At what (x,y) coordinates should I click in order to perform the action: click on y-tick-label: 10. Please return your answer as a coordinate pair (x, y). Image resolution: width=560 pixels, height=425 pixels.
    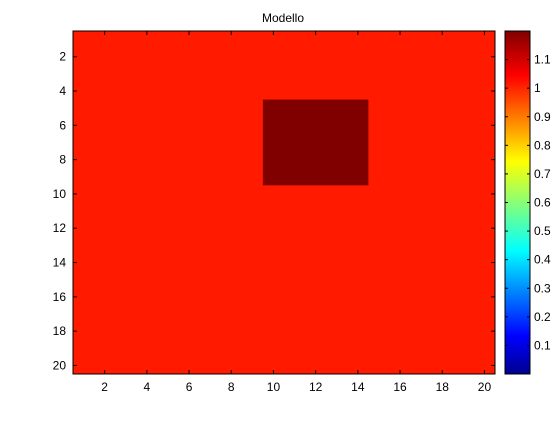
    Looking at the image, I should click on (60, 194).